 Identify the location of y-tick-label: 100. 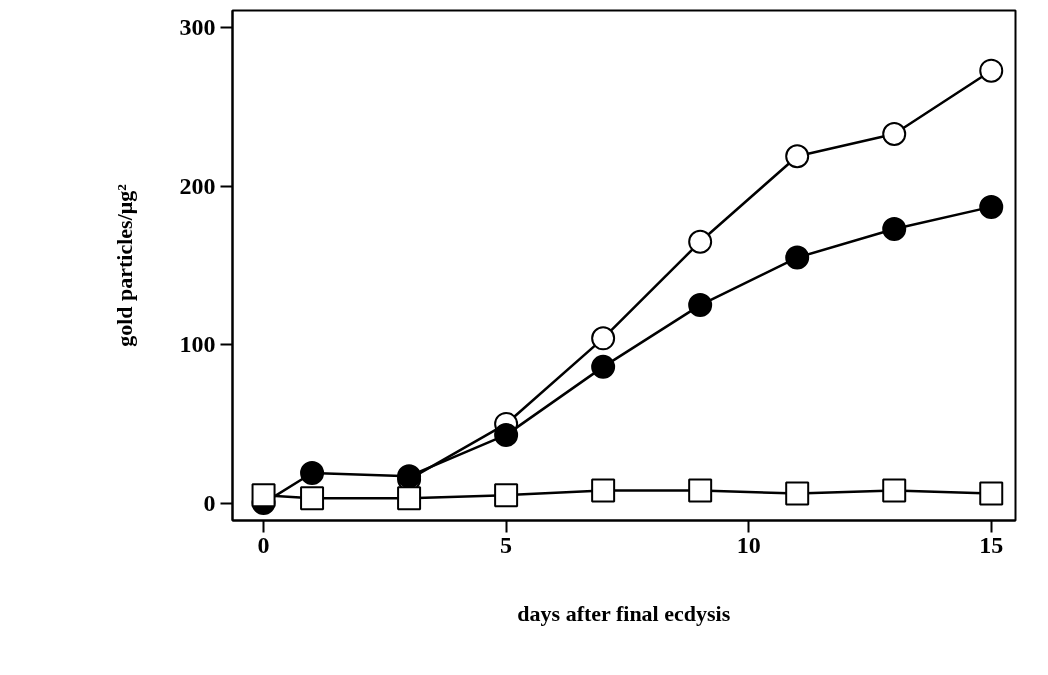
(197, 344).